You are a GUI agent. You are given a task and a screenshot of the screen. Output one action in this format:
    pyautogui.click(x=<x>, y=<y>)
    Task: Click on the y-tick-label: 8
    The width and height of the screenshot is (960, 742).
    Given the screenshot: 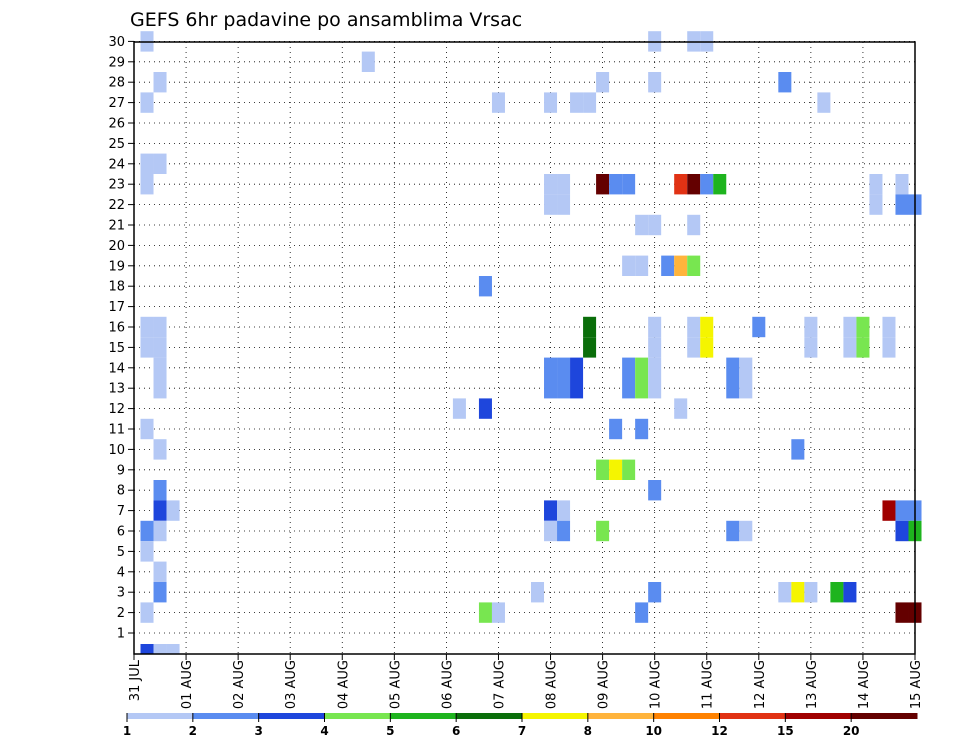 What is the action you would take?
    pyautogui.click(x=121, y=491)
    